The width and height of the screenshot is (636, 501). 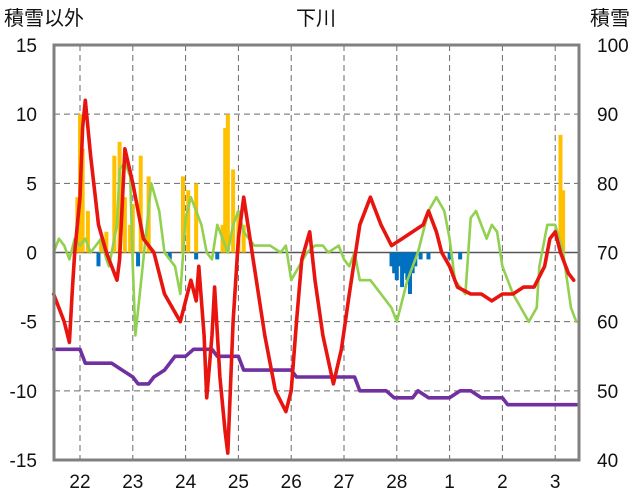 What do you see at coordinates (607, 184) in the screenshot?
I see `right-tick-label: 80` at bounding box center [607, 184].